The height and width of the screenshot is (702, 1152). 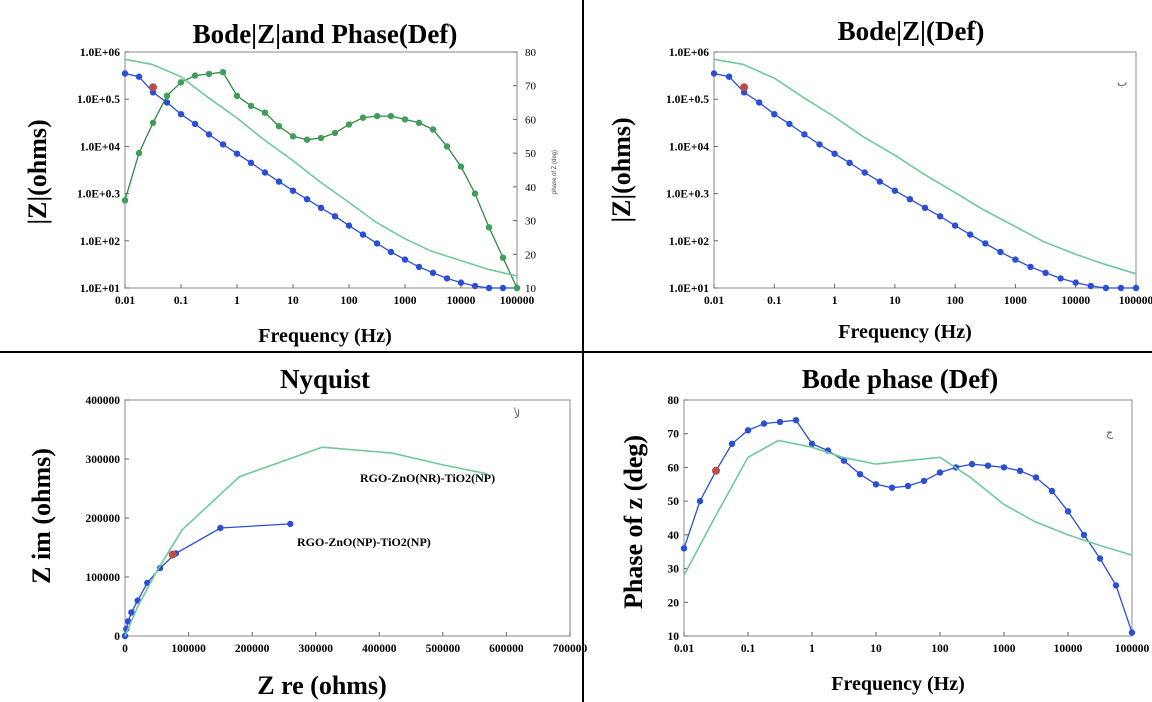 What do you see at coordinates (443, 649) in the screenshot?
I see `x-tick-label: 500000` at bounding box center [443, 649].